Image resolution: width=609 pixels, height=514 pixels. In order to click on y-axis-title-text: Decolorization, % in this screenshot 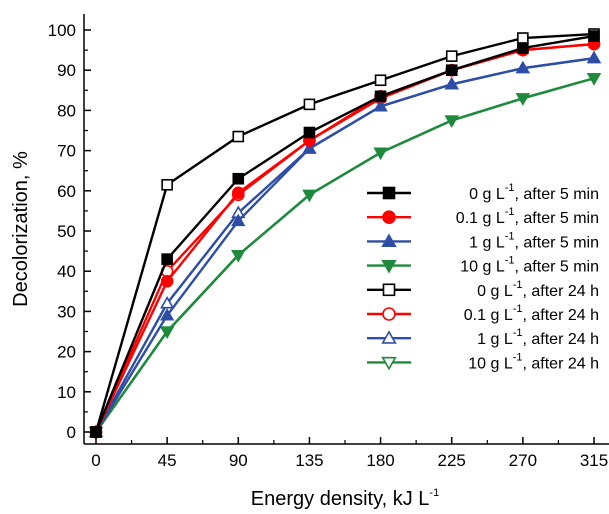, I will do `click(21, 229)`.